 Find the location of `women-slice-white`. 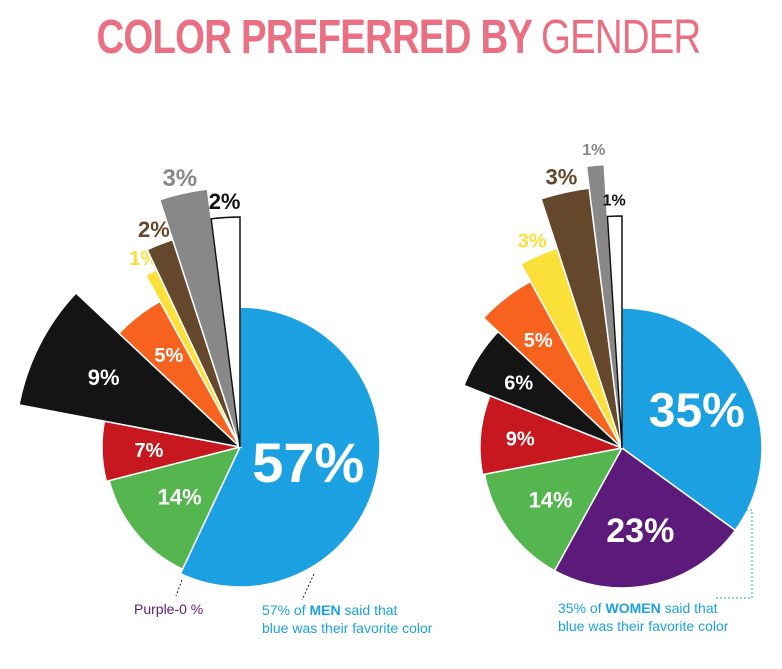

women-slice-white is located at coordinates (614, 332).